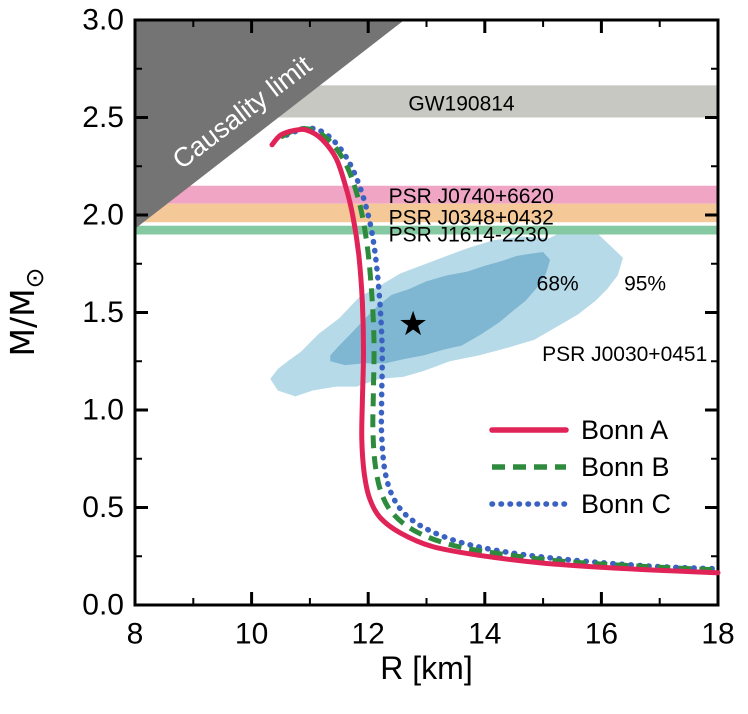 The width and height of the screenshot is (748, 714). What do you see at coordinates (368, 634) in the screenshot?
I see `x-tick-label: 12` at bounding box center [368, 634].